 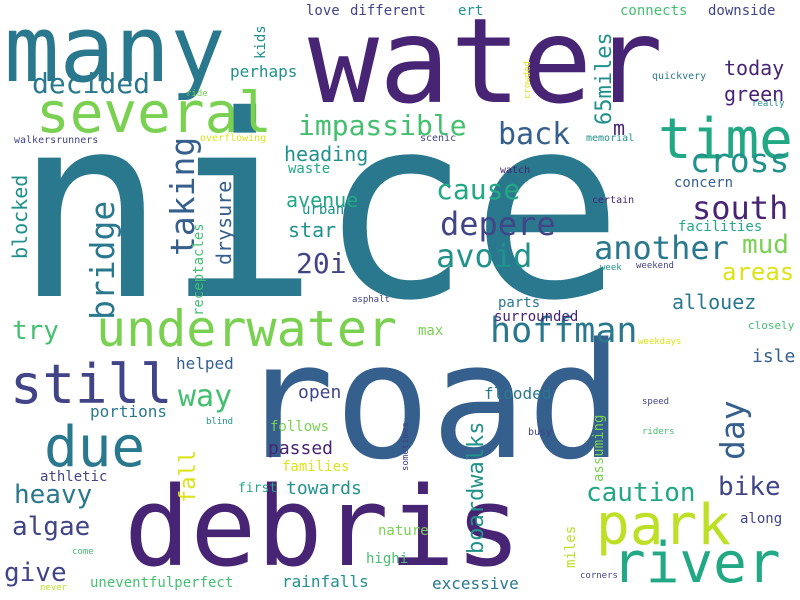 I want to click on word-45: drysure, so click(x=224, y=222).